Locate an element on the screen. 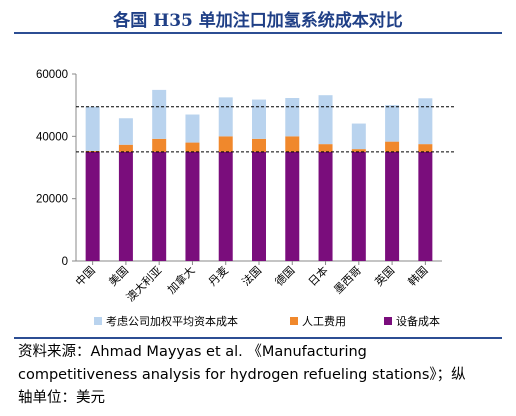 The image size is (516, 416). legend-label: 设备成本 is located at coordinates (418, 321).